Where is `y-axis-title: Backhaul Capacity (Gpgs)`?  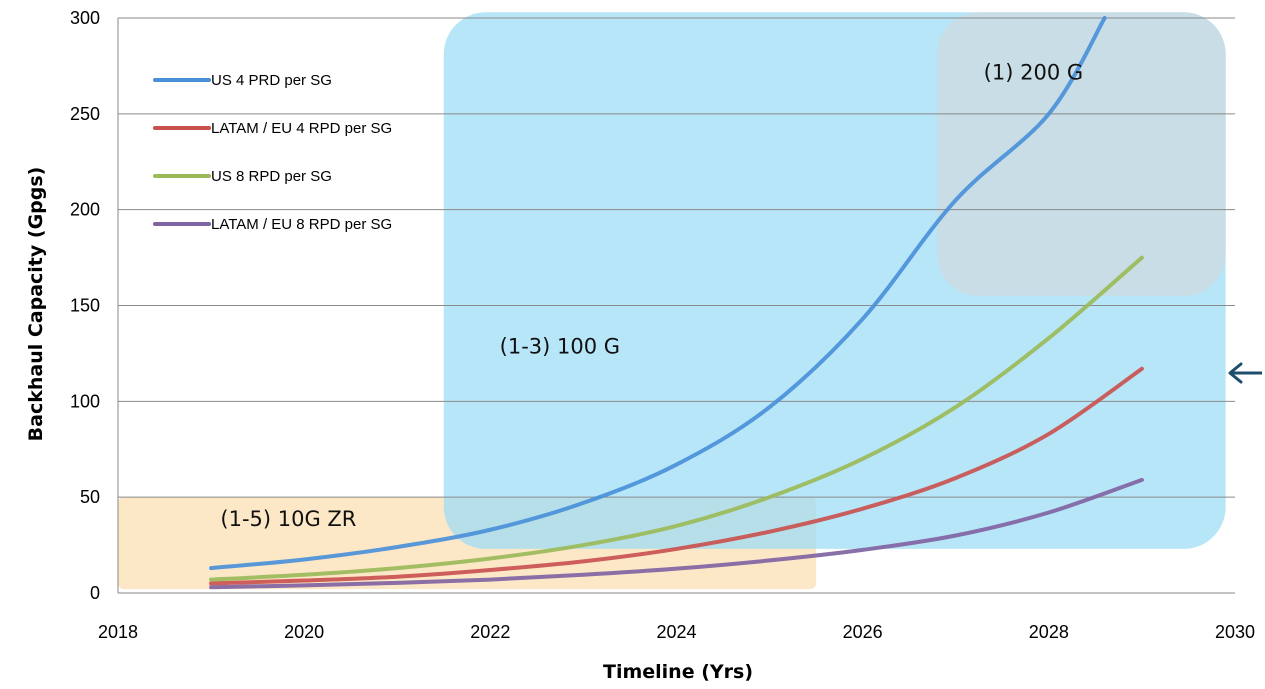 y-axis-title: Backhaul Capacity (Gpgs) is located at coordinates (36, 304).